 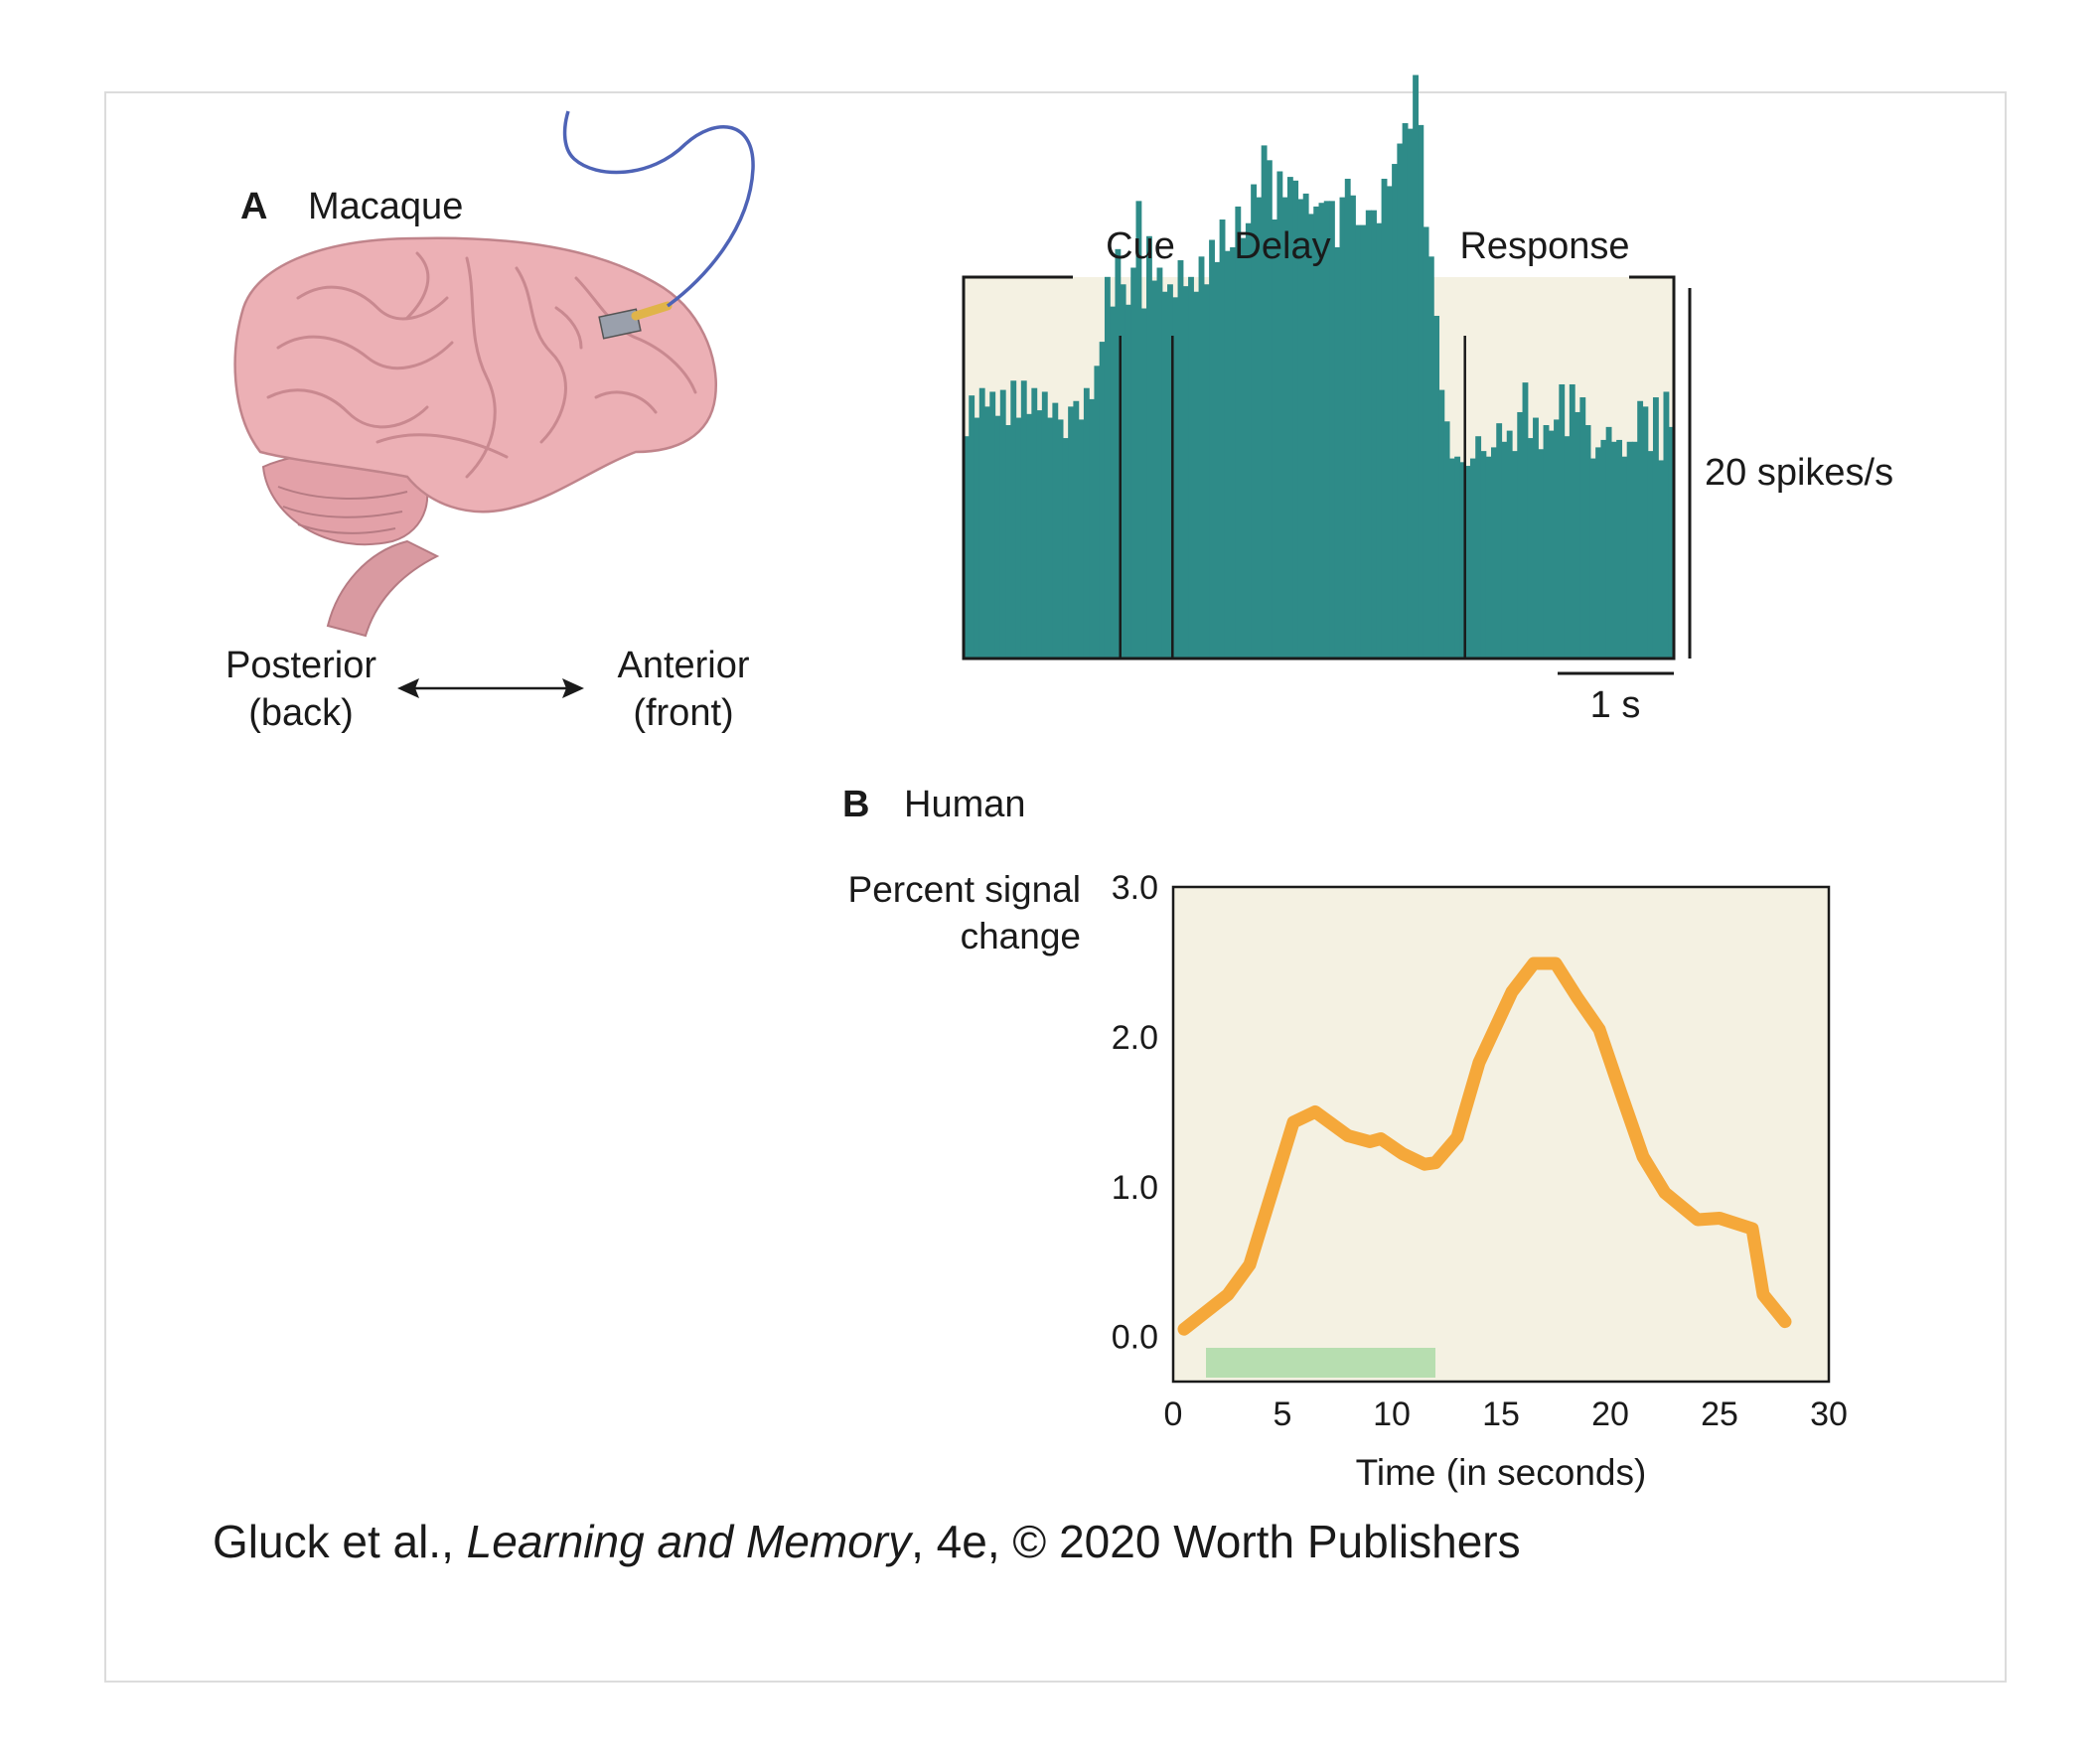 I want to click on histogram-frame, so click(x=1319, y=467).